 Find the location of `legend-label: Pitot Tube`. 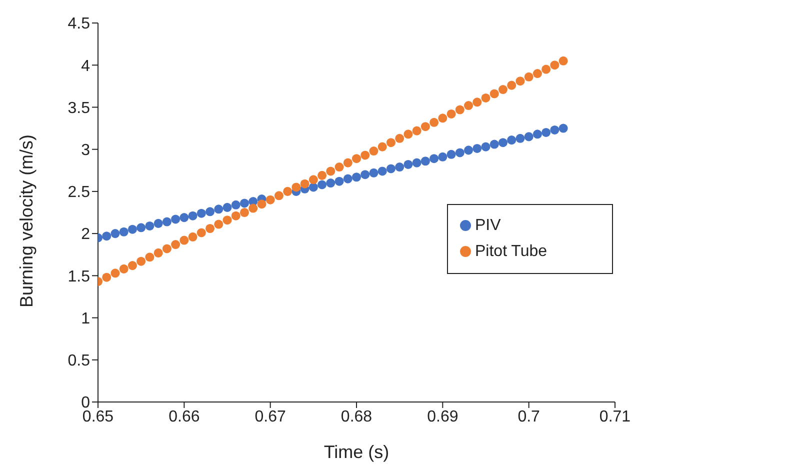

legend-label: Pitot Tube is located at coordinates (511, 251).